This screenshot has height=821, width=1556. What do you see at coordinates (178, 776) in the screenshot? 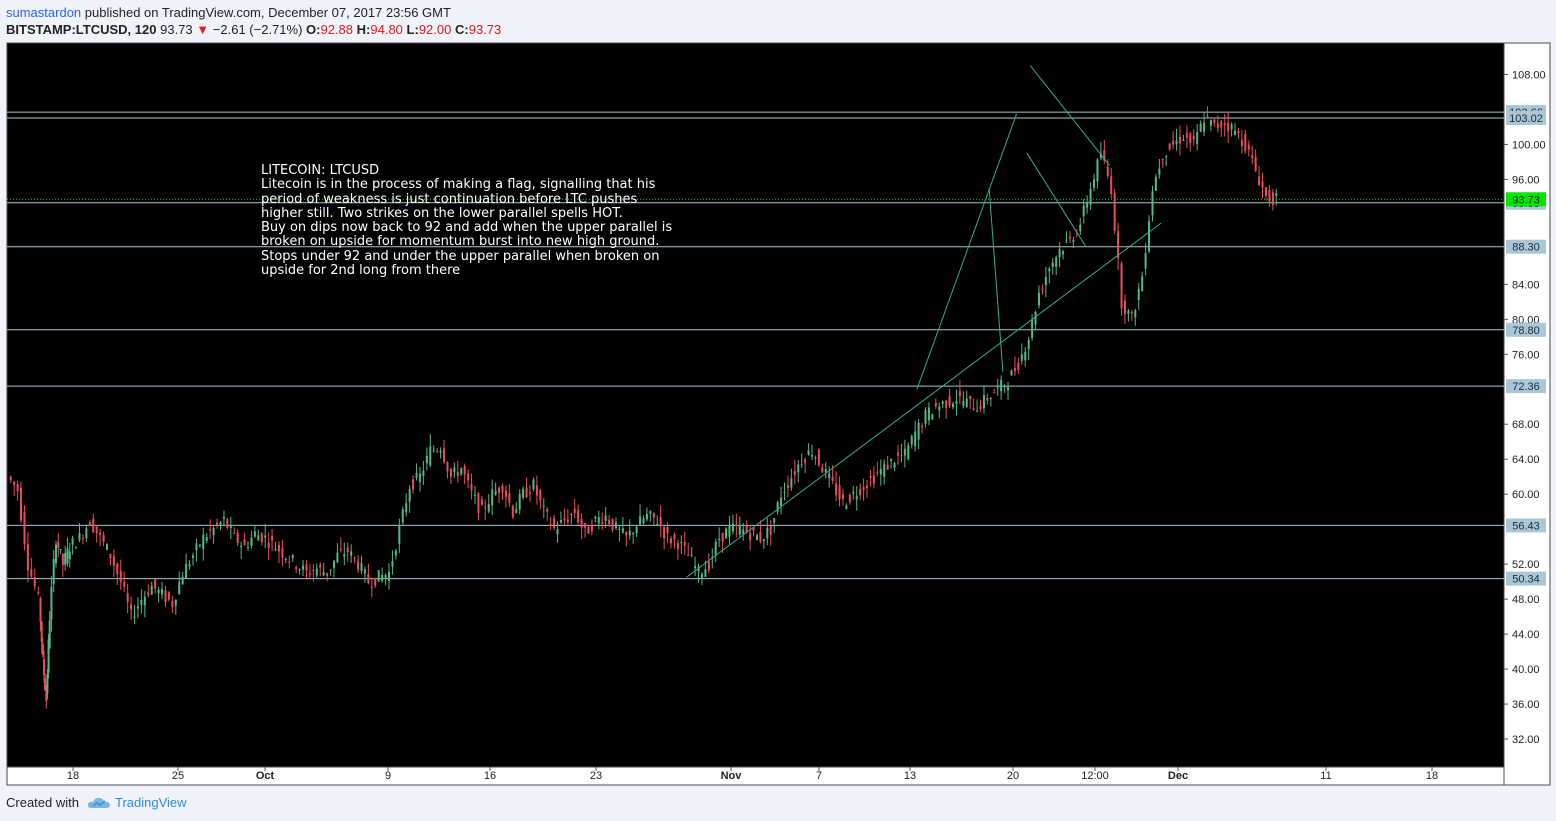
I see `x-tick-label: 25` at bounding box center [178, 776].